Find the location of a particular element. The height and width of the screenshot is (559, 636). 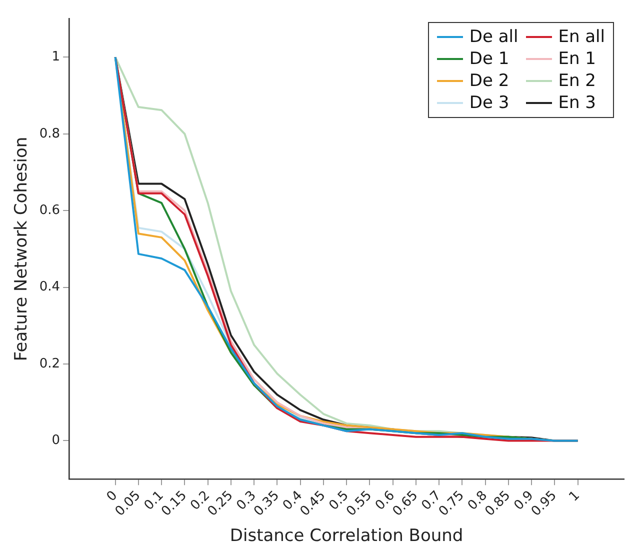

x-tick-label: 1 is located at coordinates (574, 496).